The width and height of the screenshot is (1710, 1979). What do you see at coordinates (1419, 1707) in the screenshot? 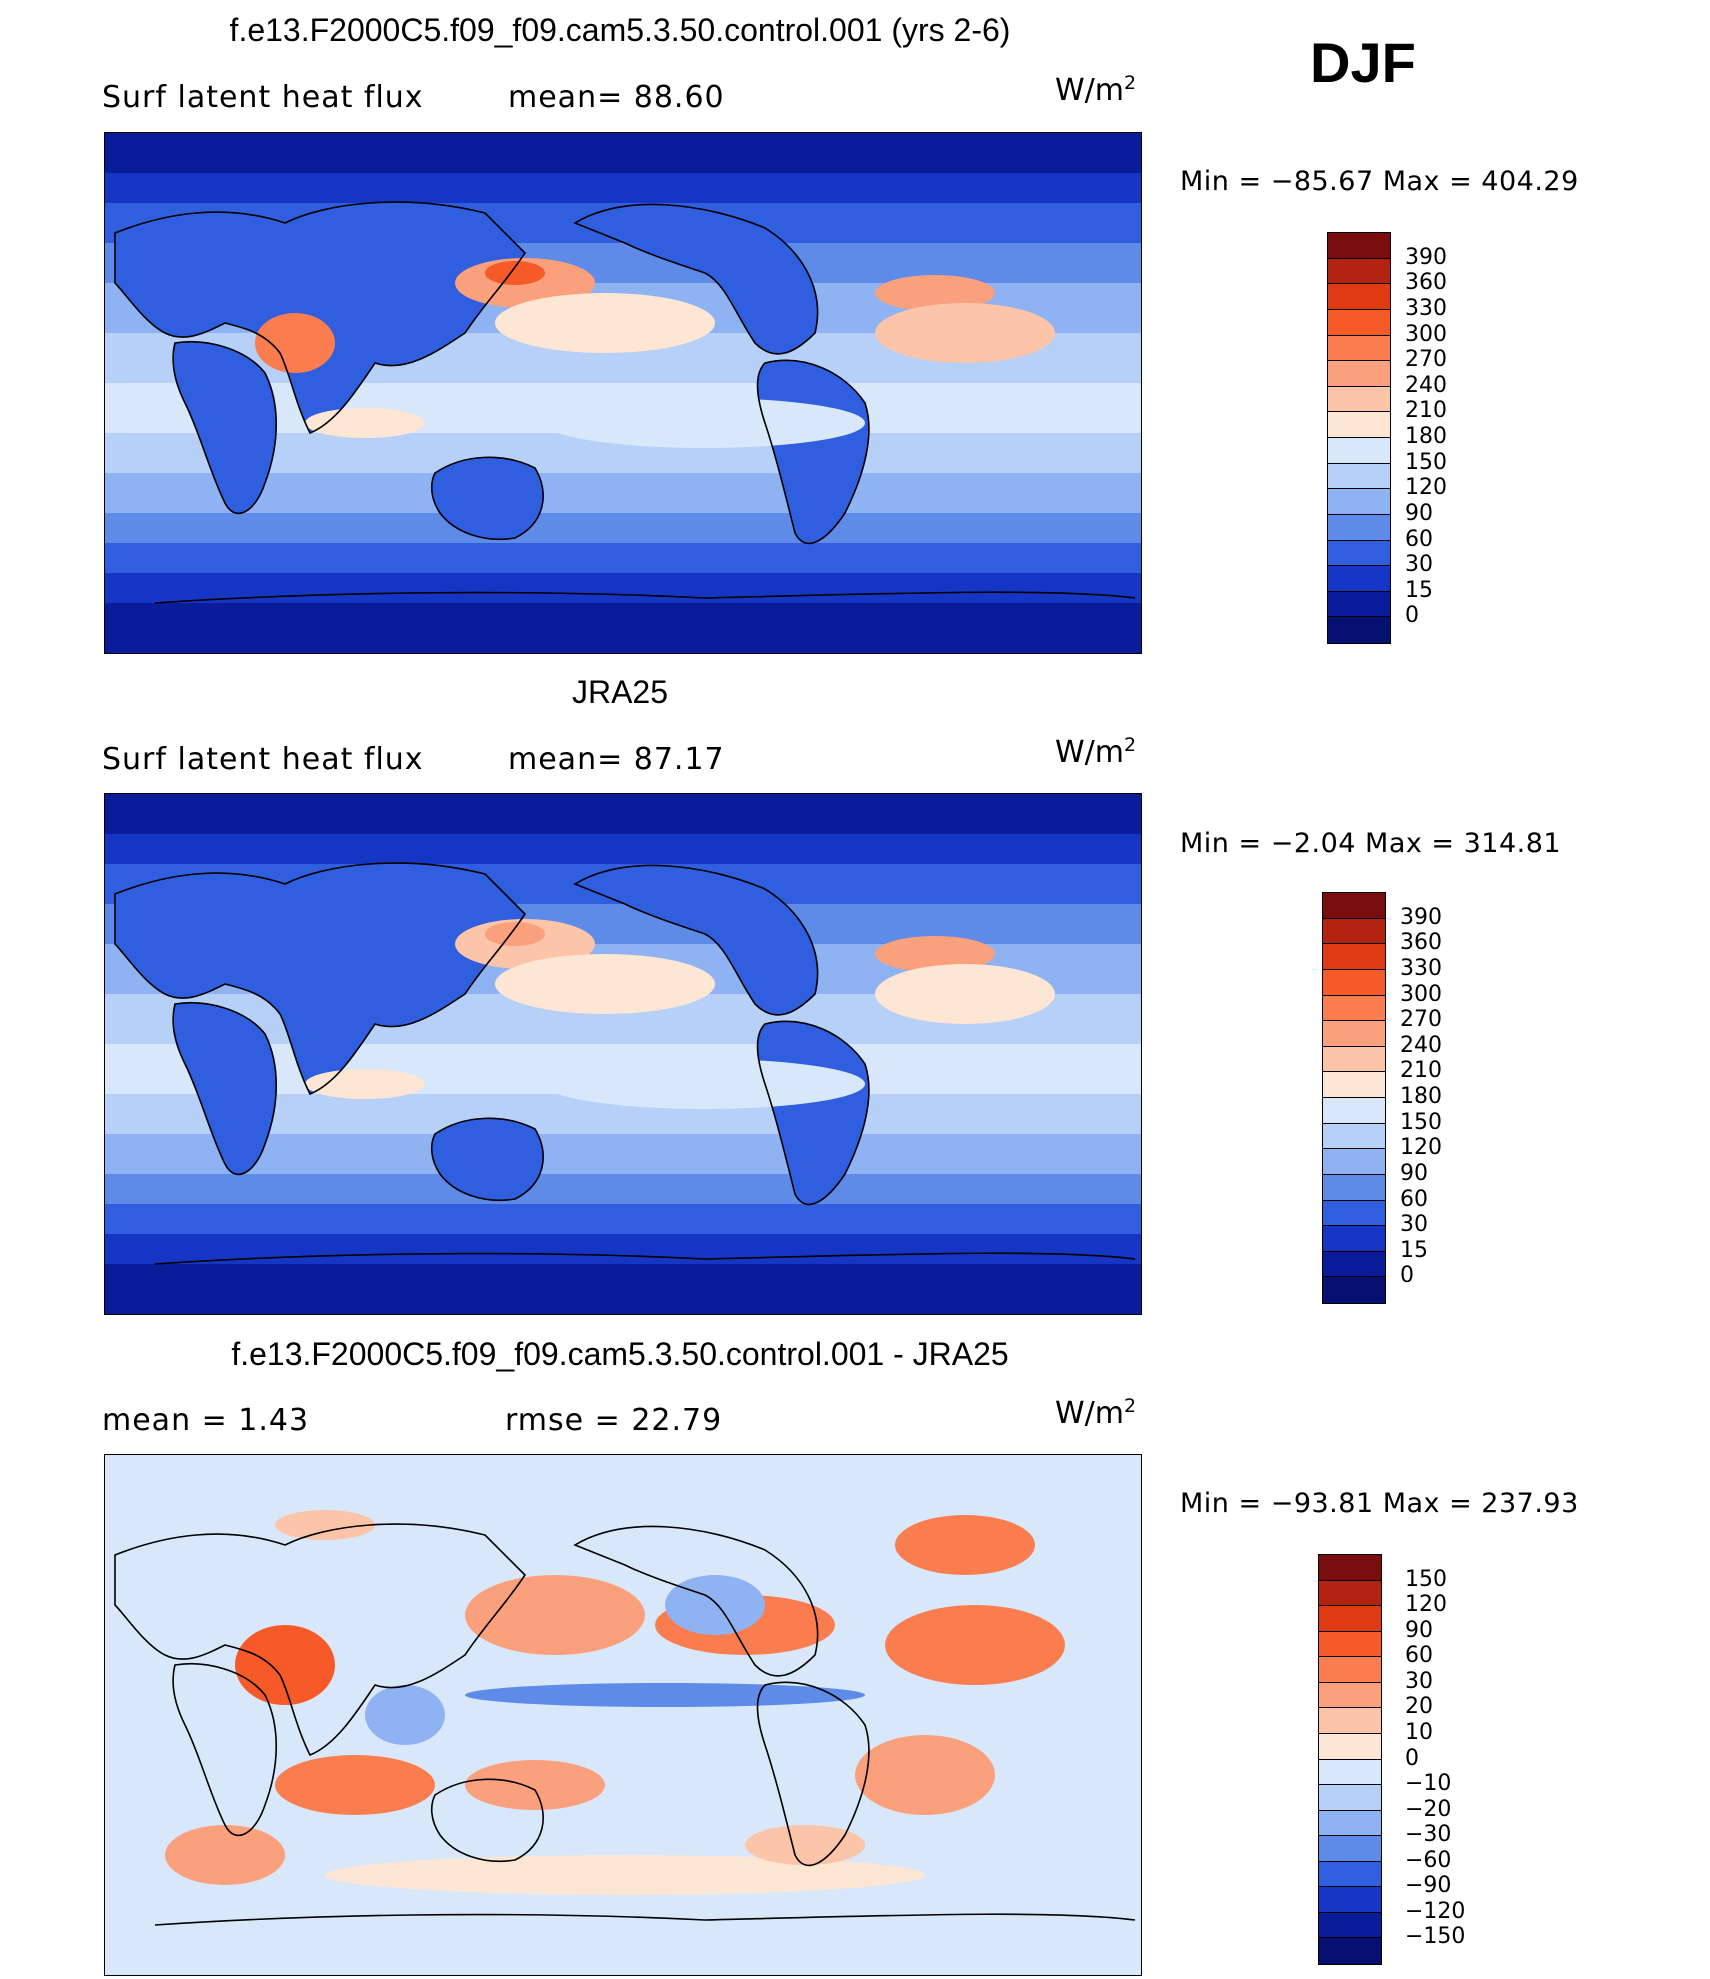
I see `colorbar-tick-label: 20` at bounding box center [1419, 1707].